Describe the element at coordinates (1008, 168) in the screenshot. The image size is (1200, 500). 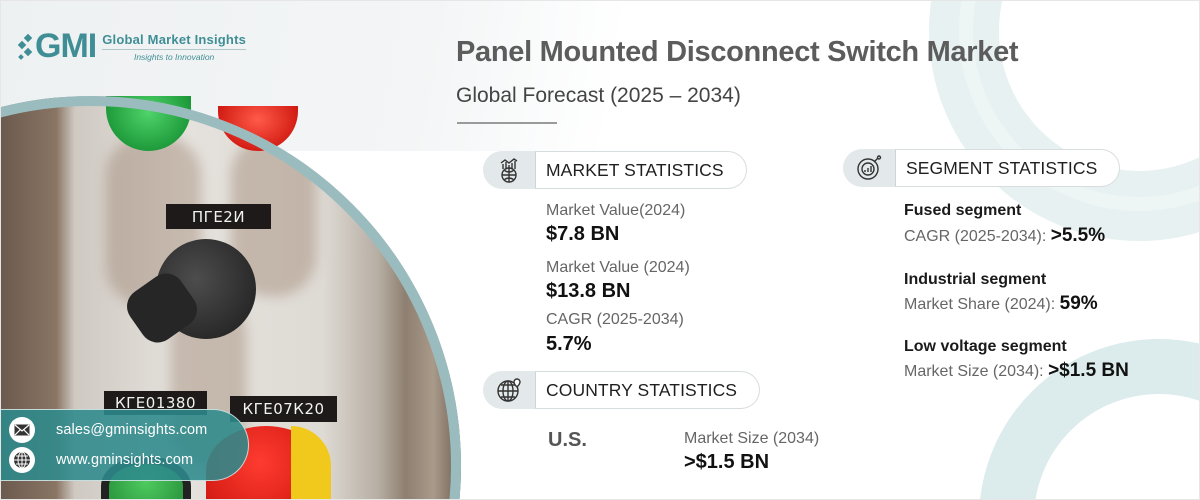
I see `segment-statistics-heading: SEGMENT STATISTICS` at that location.